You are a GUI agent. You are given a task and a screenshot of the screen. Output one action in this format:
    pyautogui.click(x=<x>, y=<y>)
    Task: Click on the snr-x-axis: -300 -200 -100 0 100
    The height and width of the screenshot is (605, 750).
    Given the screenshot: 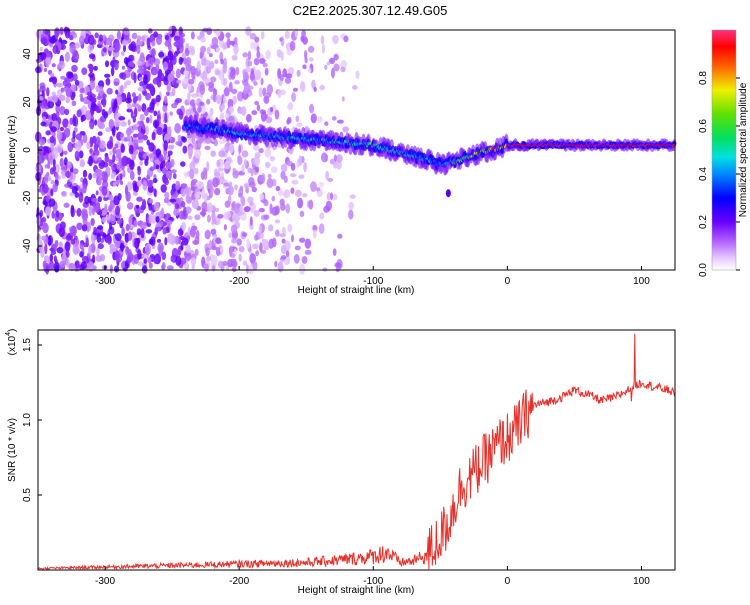 What is the action you would take?
    pyautogui.click(x=372, y=576)
    